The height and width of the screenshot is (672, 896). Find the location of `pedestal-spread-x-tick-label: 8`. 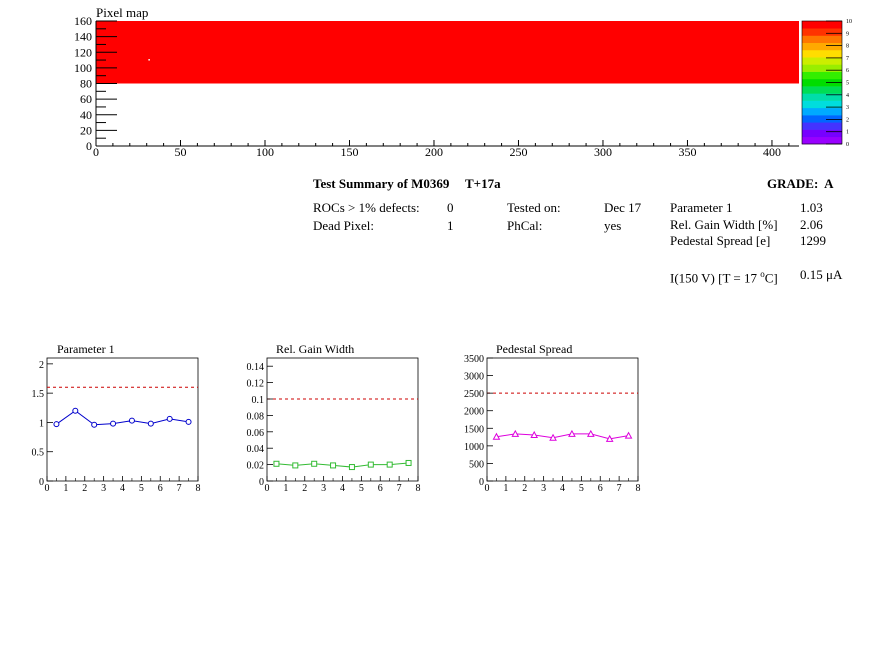

pedestal-spread-x-tick-label: 8 is located at coordinates (638, 488).